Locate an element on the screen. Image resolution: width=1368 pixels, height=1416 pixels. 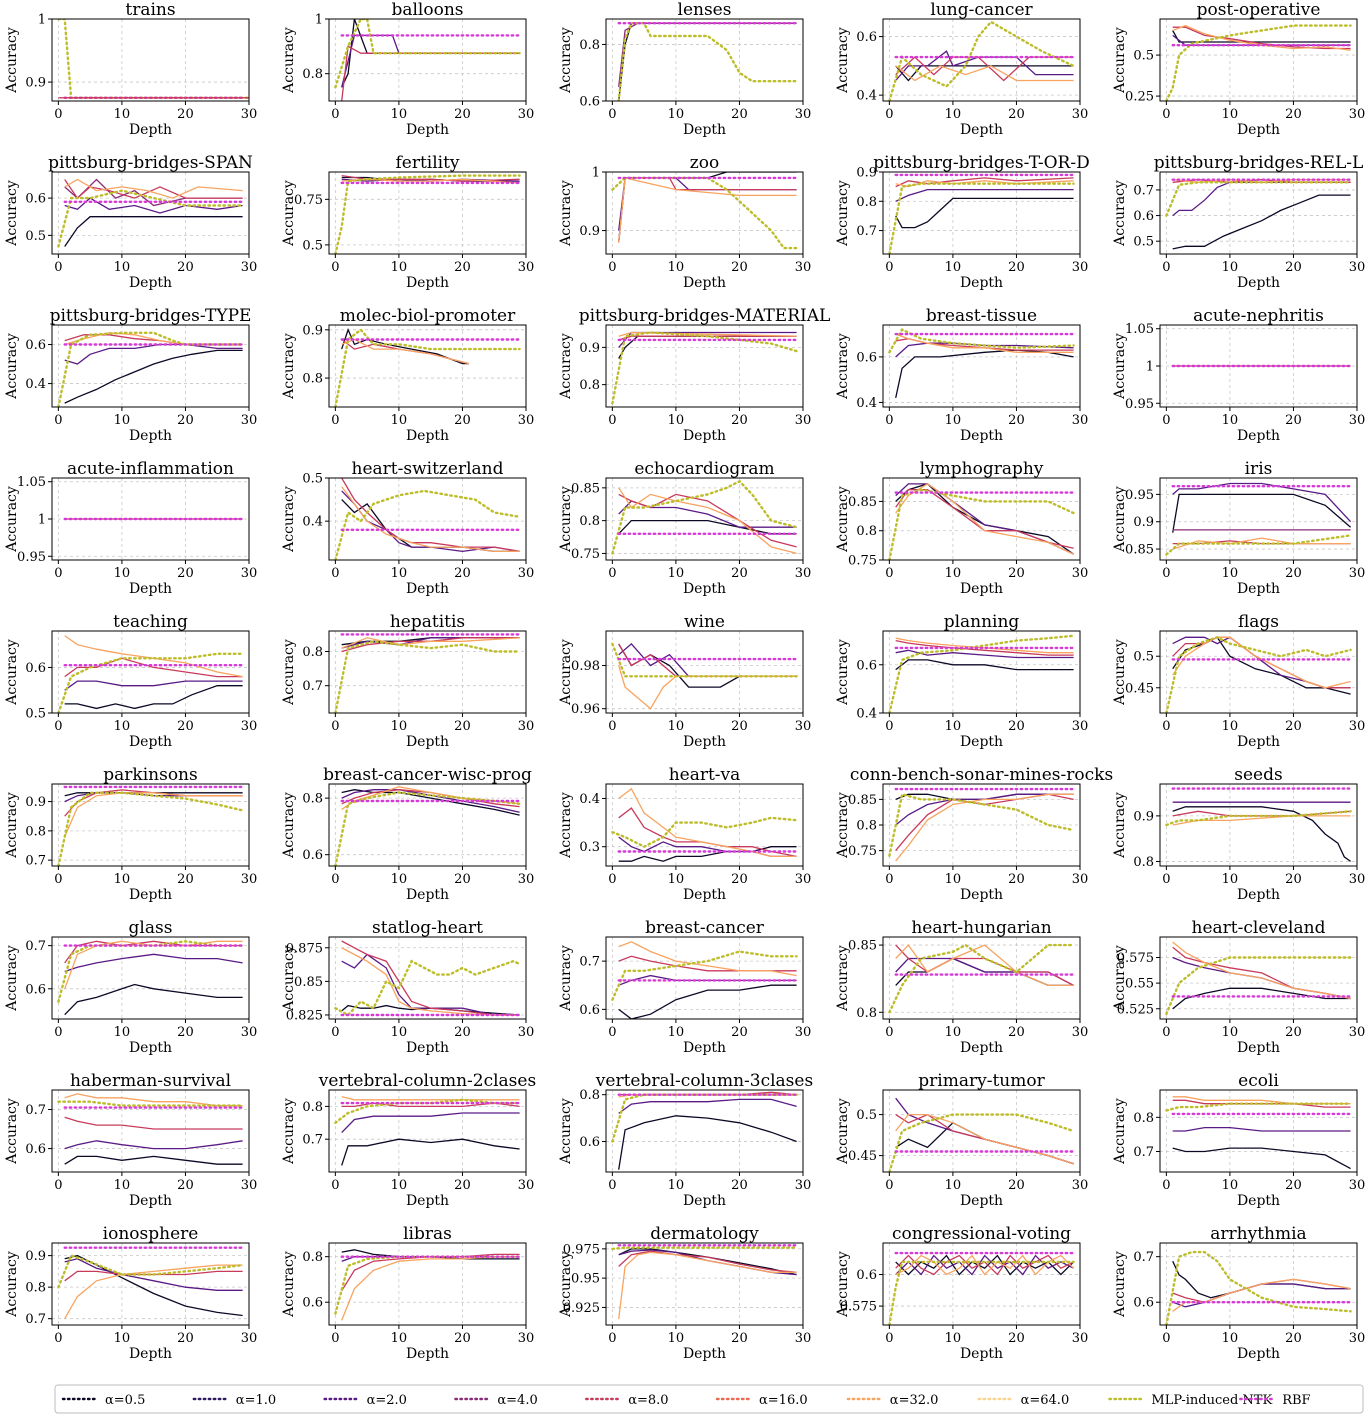
y-tick-label: 0.75 is located at coordinates (862, 561).